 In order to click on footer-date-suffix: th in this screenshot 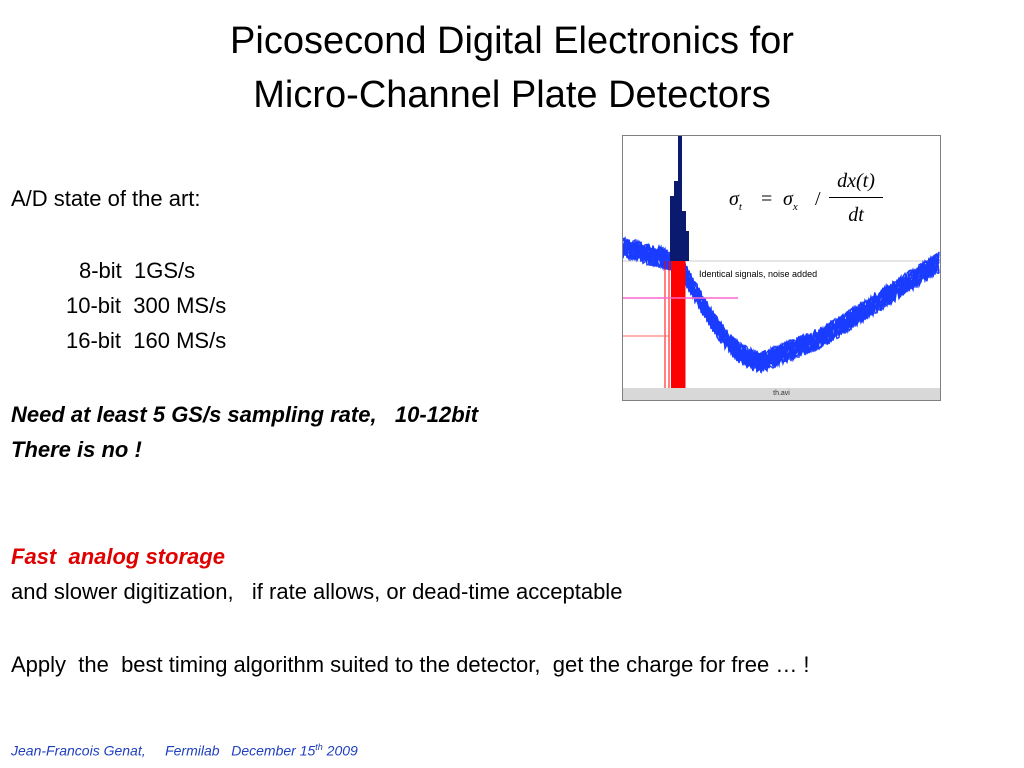, I will do `click(319, 747)`.